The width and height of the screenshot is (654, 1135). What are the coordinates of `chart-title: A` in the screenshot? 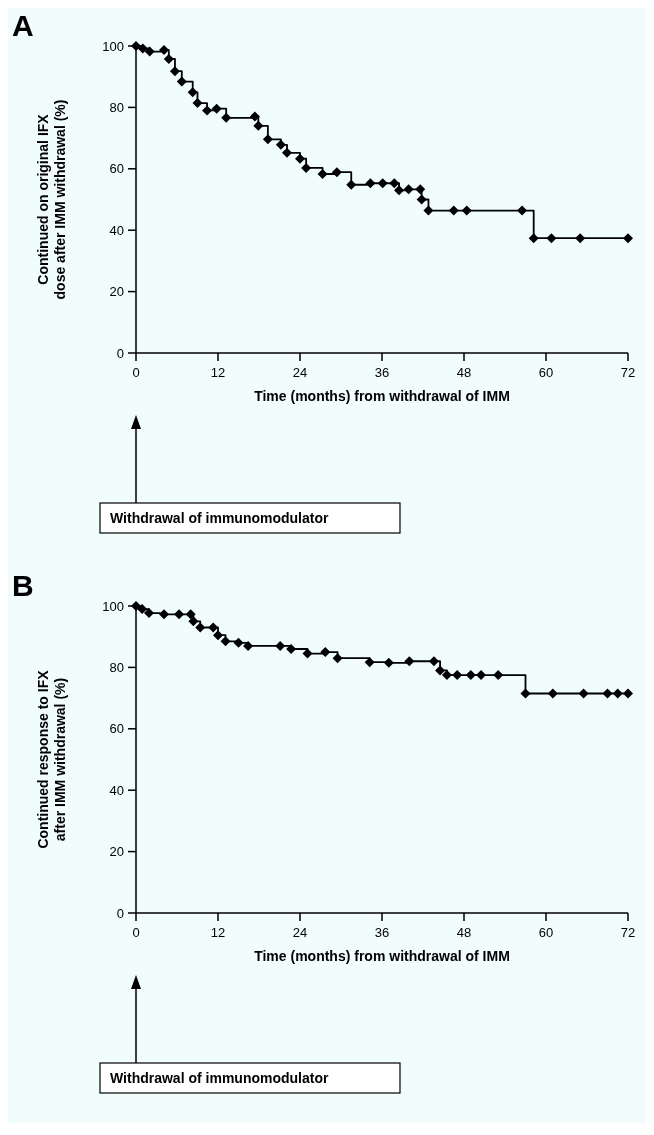 It's located at (23, 25).